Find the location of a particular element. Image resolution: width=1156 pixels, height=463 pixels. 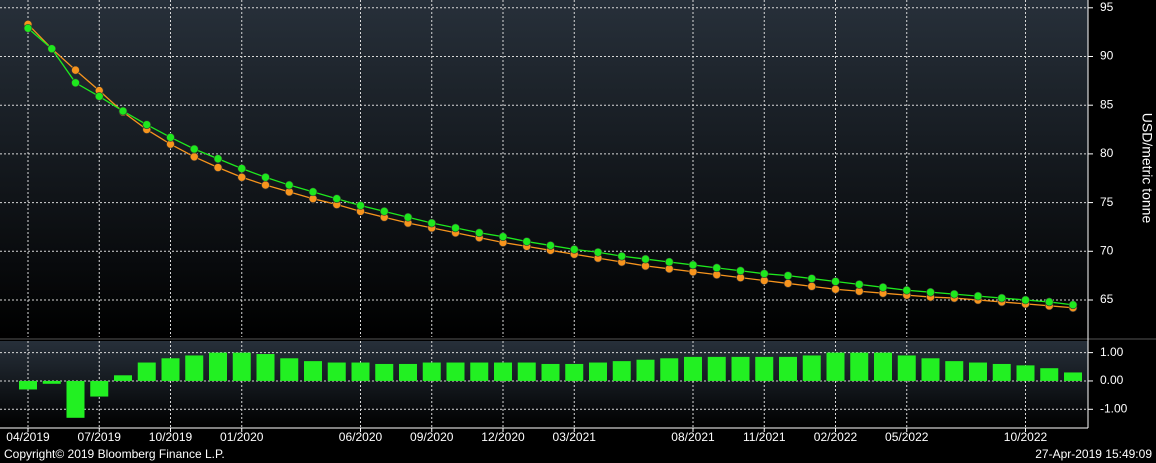

x-tick-label: 11/2021 is located at coordinates (764, 437).